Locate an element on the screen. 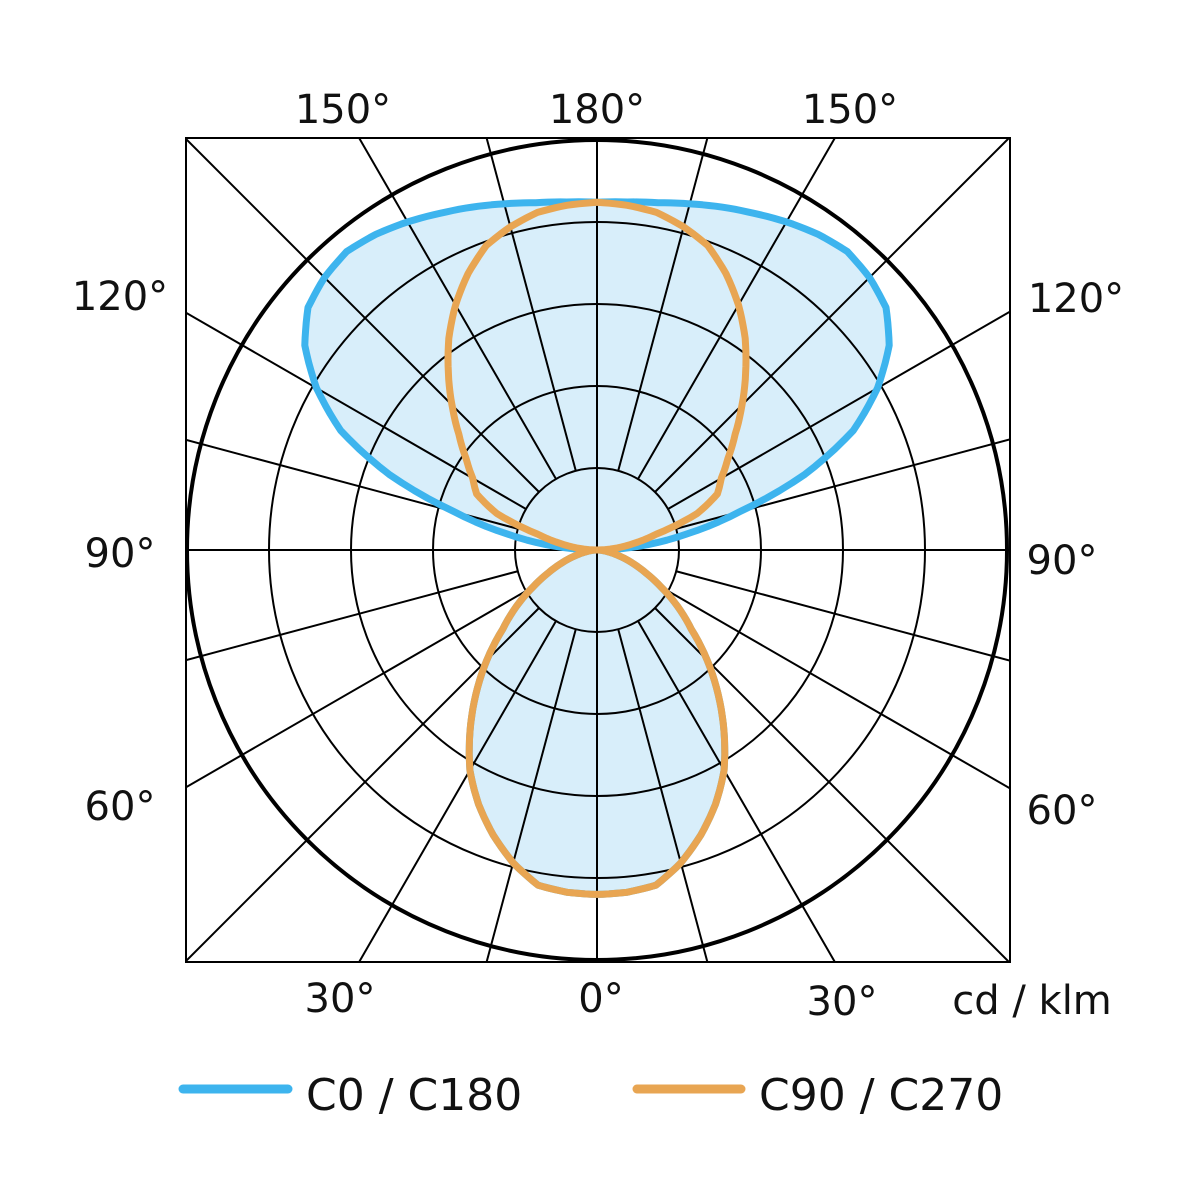 The height and width of the screenshot is (1200, 1200). angle-label-bottom-right: 30° is located at coordinates (842, 1002).